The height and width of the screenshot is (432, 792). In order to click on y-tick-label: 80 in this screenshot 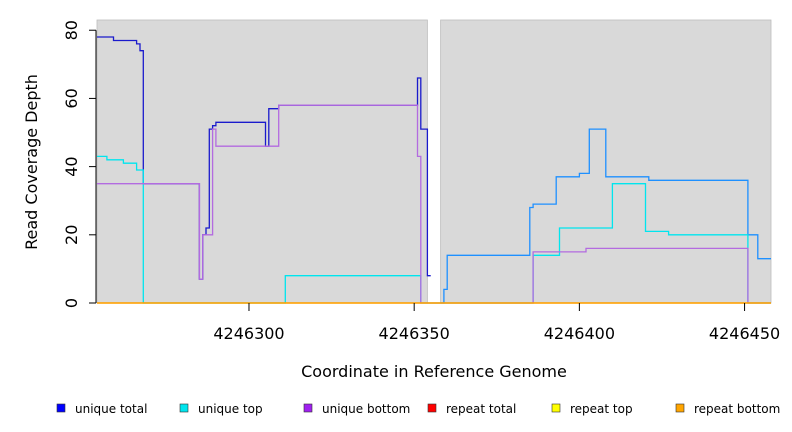, I will do `click(71, 30)`.